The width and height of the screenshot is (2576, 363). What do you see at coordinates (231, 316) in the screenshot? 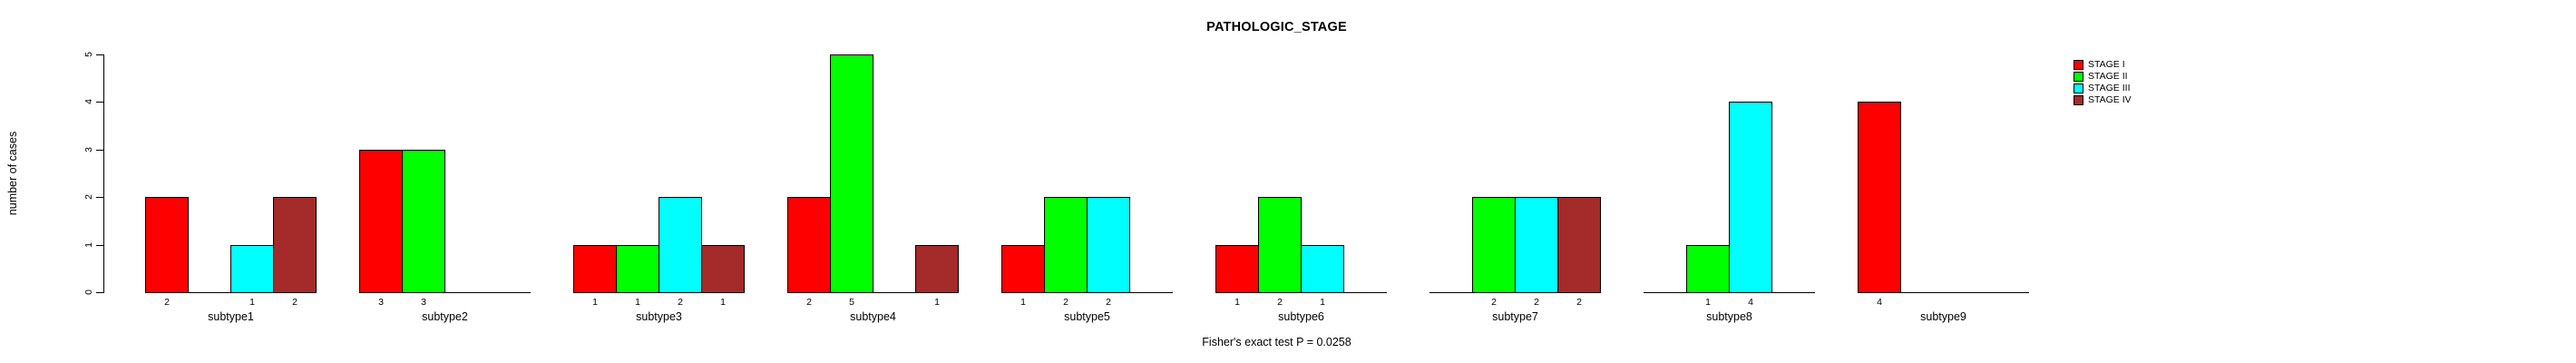
I see `category-label-subtype1: subtype1` at bounding box center [231, 316].